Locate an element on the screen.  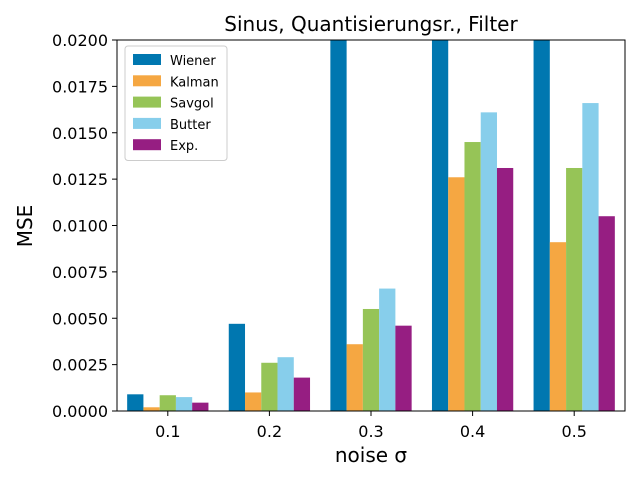
legend-swatch-kalman is located at coordinates (147, 81).